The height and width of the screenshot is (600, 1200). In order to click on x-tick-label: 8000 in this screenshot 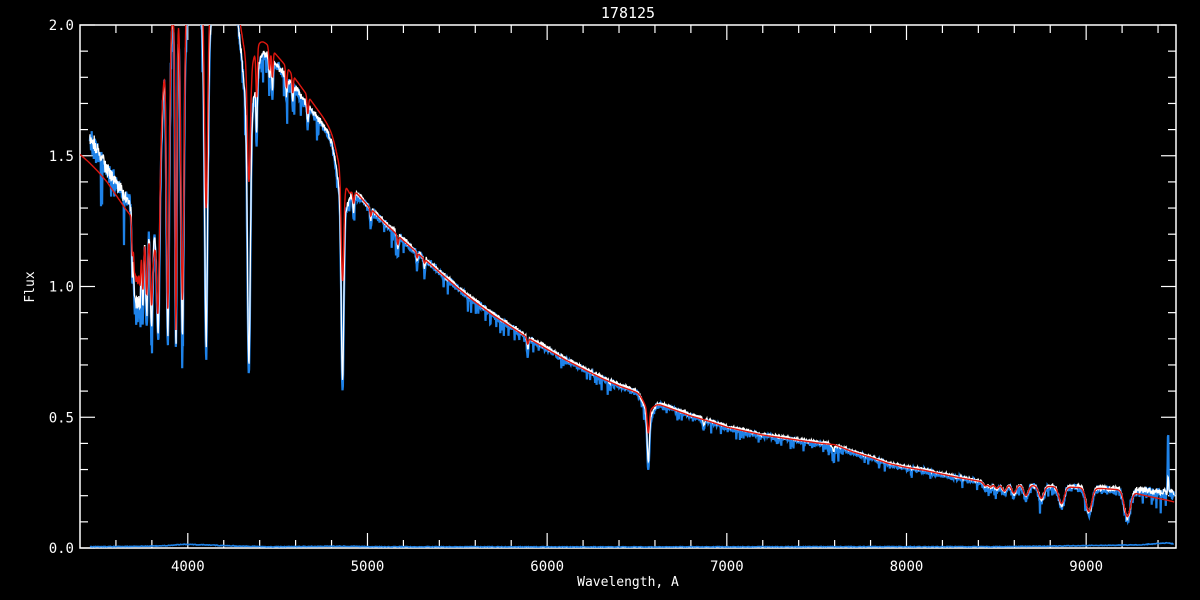, I will do `click(907, 567)`.